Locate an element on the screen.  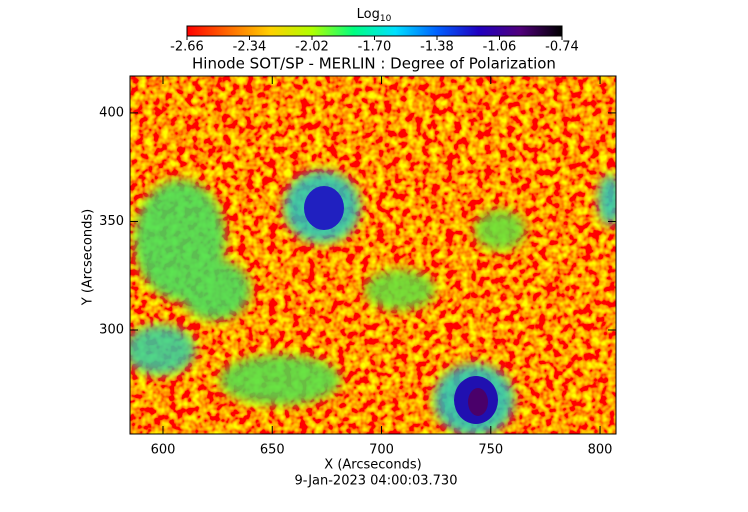
y-tick-label: 350 is located at coordinates (111, 221).